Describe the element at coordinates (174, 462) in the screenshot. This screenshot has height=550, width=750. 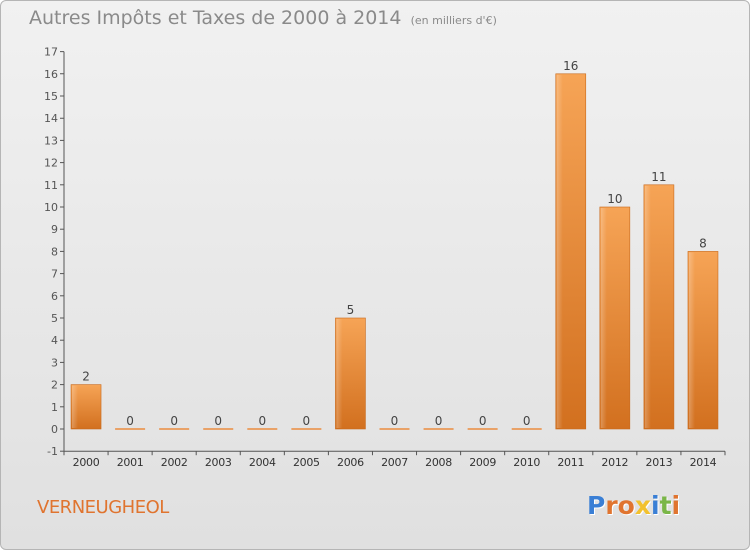
I see `x-tick-label: 2002` at that location.